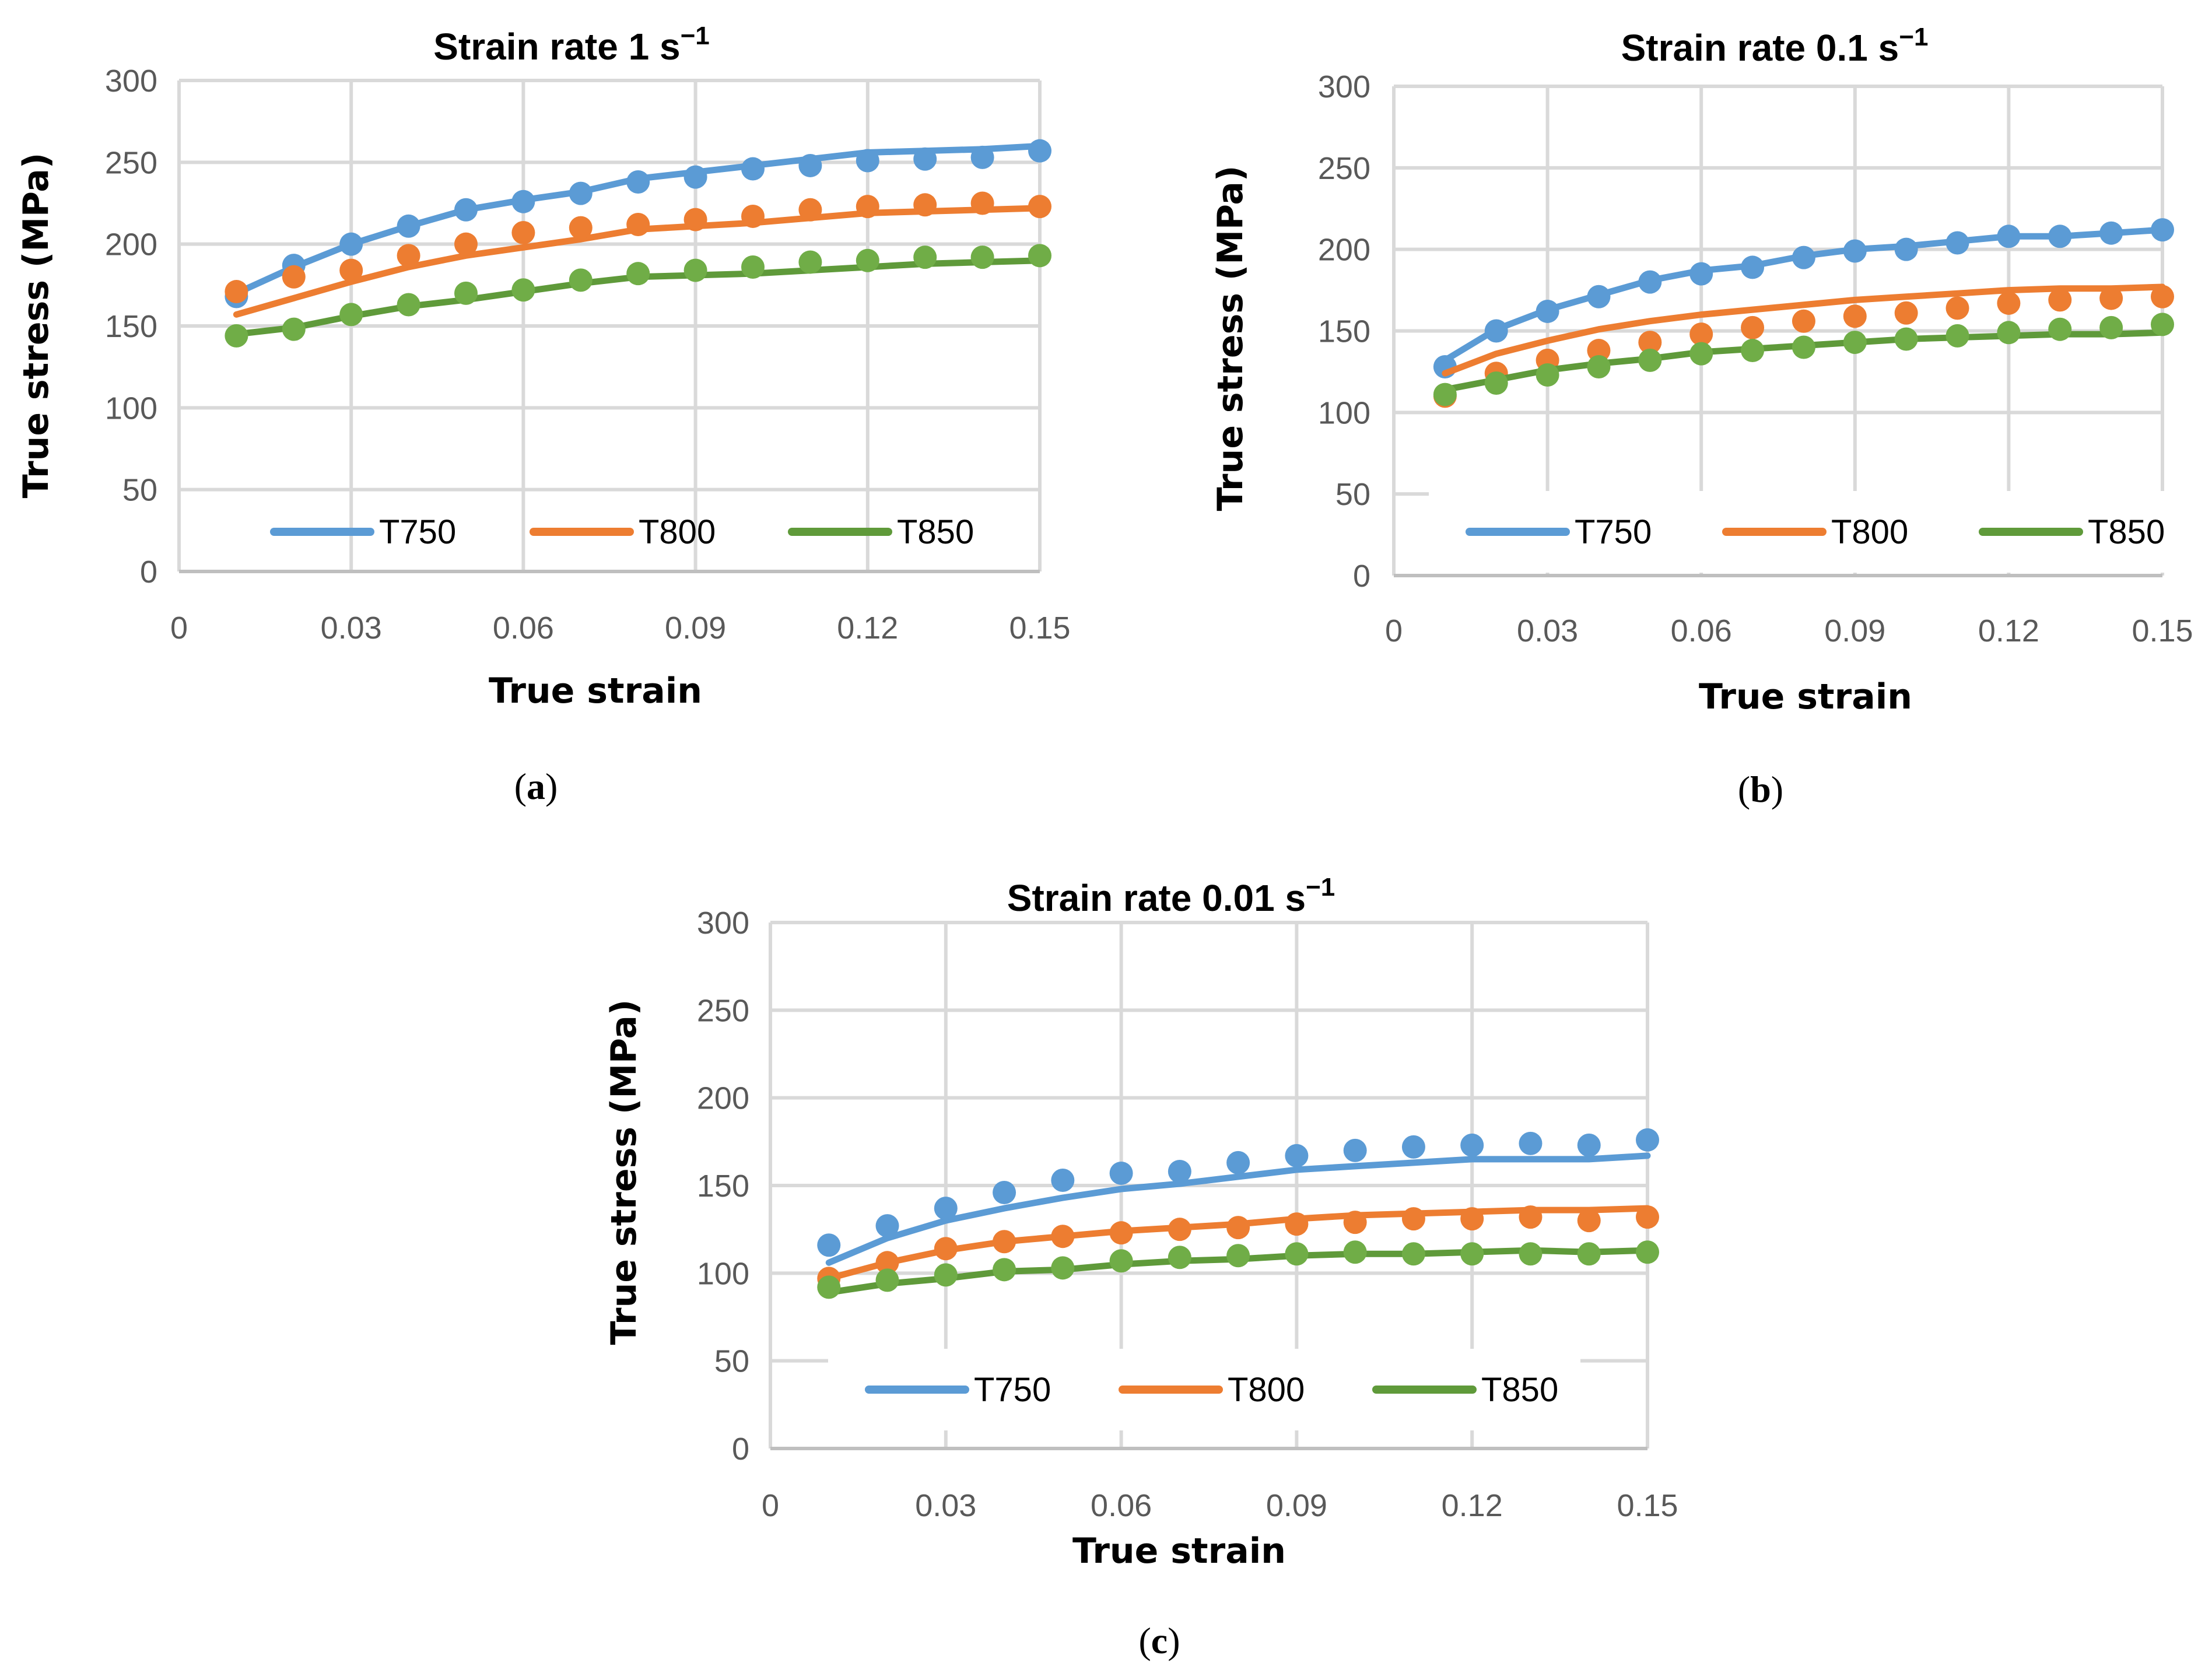 The image size is (2212, 1673). Describe the element at coordinates (624, 1172) in the screenshot. I see `y-axis-label: True stress (MPa)` at that location.